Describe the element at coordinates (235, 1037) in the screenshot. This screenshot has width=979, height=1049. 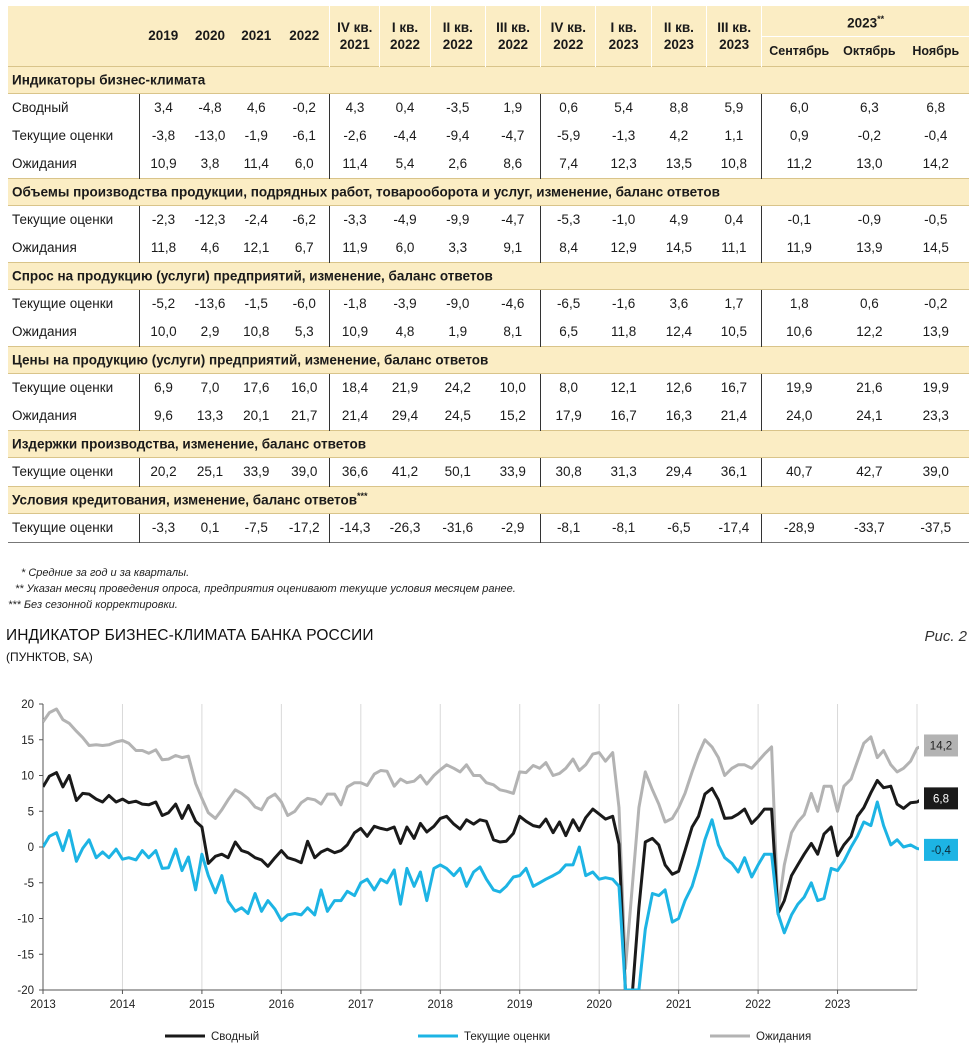
I see `legend-label: Сводный` at that location.